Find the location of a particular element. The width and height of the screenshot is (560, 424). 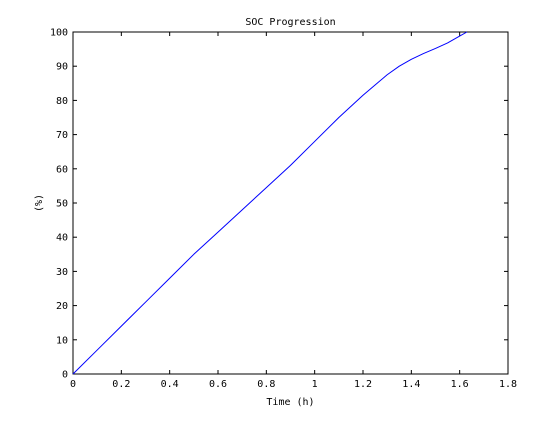

x-tick-label: 1 is located at coordinates (315, 384).